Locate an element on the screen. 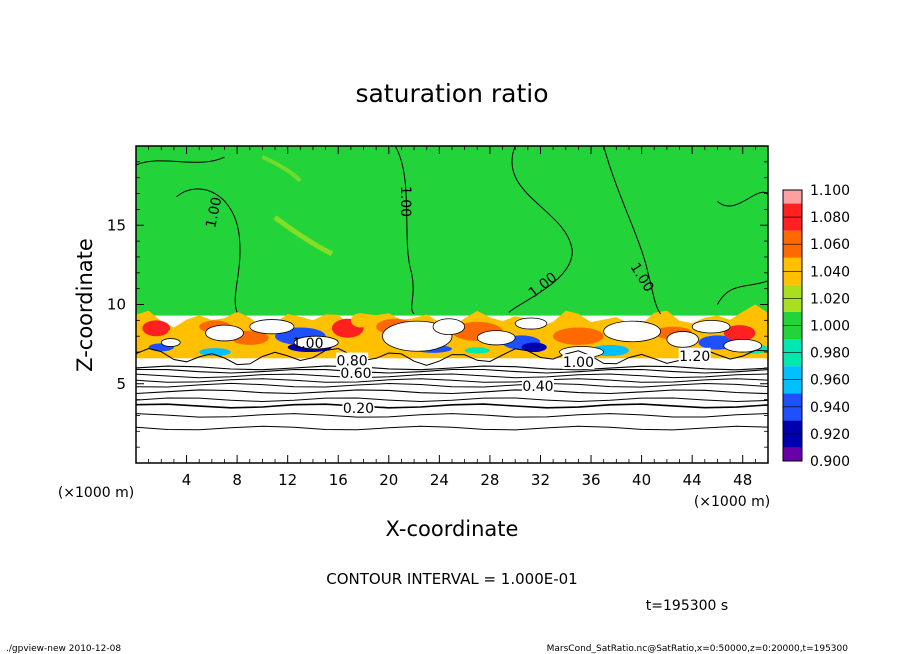 This screenshot has height=654, width=904. colorbar-label: 0.960 is located at coordinates (830, 381).